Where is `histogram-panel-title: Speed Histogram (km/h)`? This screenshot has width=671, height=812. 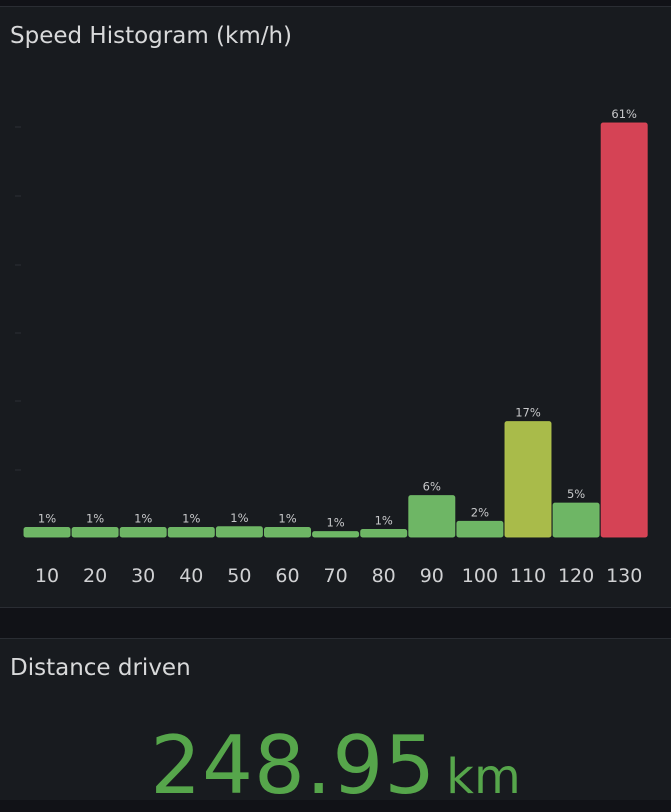
histogram-panel-title: Speed Histogram (km/h) is located at coordinates (151, 36).